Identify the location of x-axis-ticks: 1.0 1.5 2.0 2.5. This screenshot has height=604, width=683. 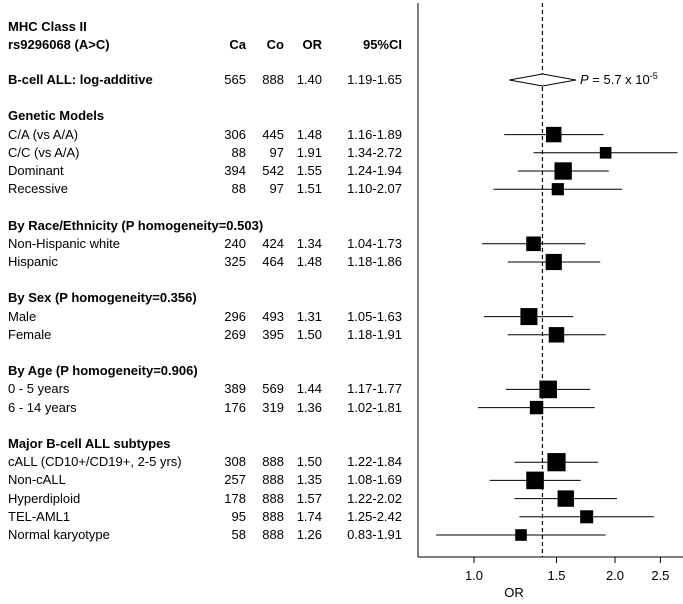
(567, 570).